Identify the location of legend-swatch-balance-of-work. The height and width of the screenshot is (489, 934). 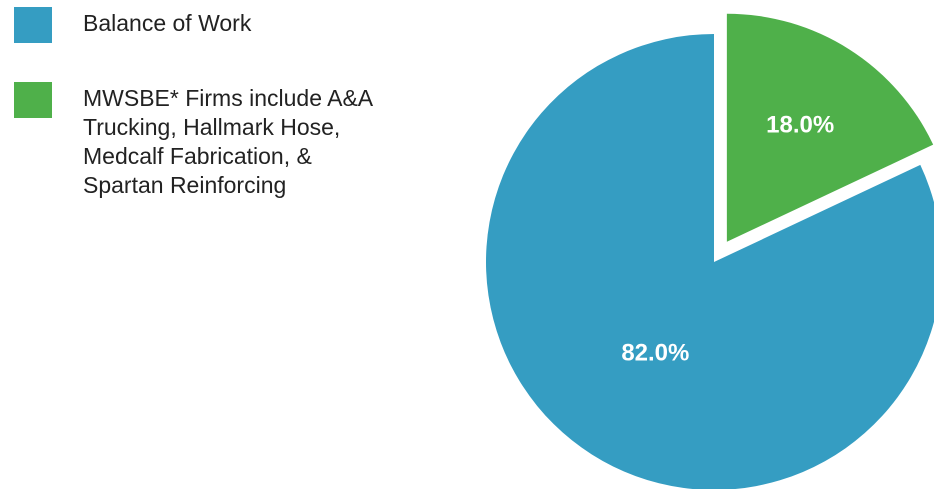
(33, 25).